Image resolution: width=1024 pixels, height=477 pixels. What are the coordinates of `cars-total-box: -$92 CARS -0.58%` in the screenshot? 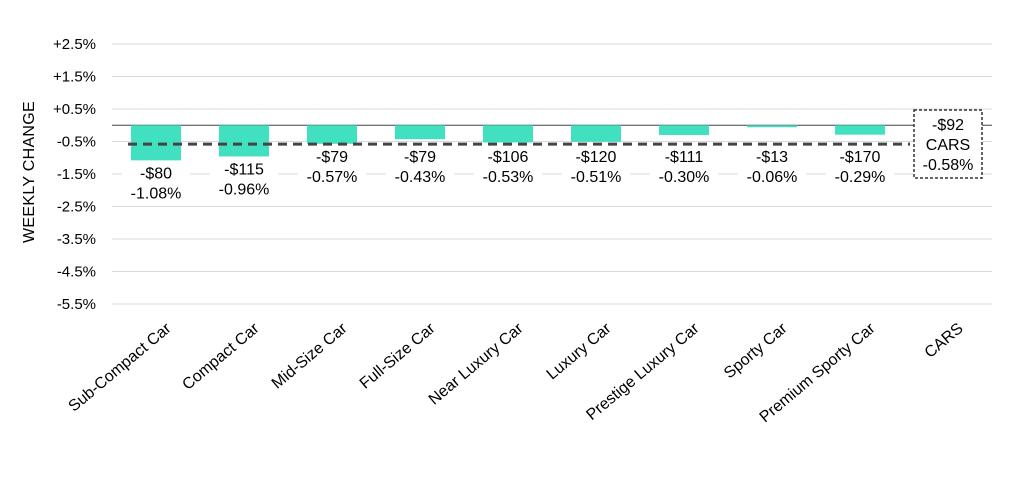 It's located at (948, 144).